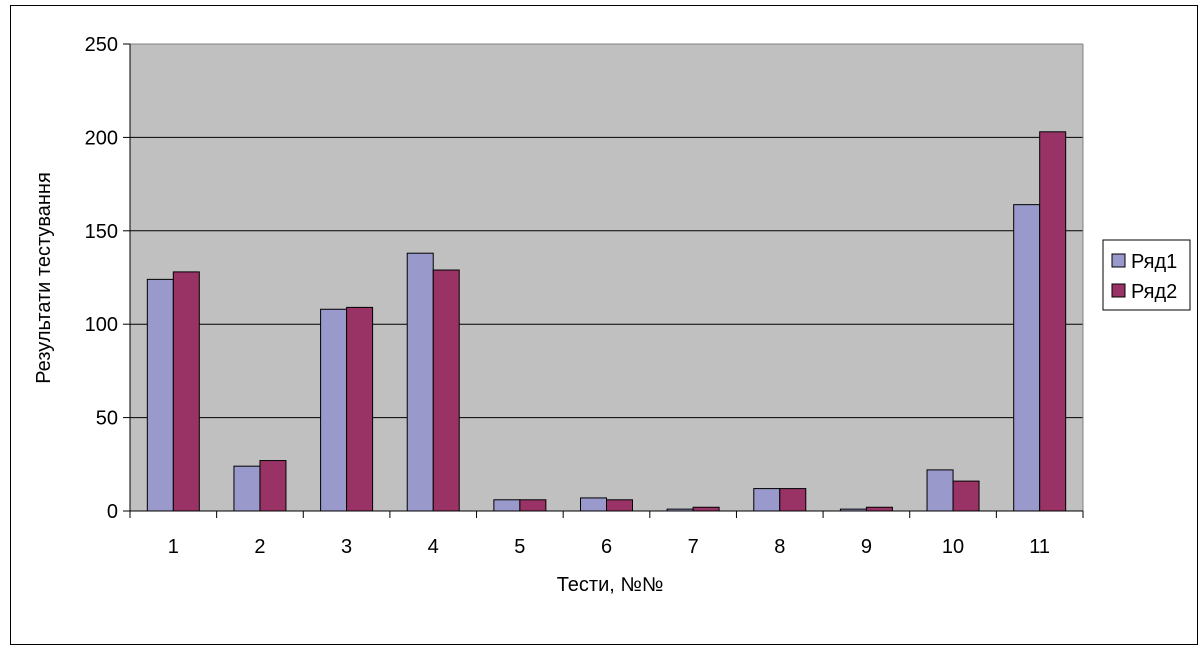 The height and width of the screenshot is (645, 1204). Describe the element at coordinates (1039, 547) in the screenshot. I see `x-tick-label: 11` at that location.